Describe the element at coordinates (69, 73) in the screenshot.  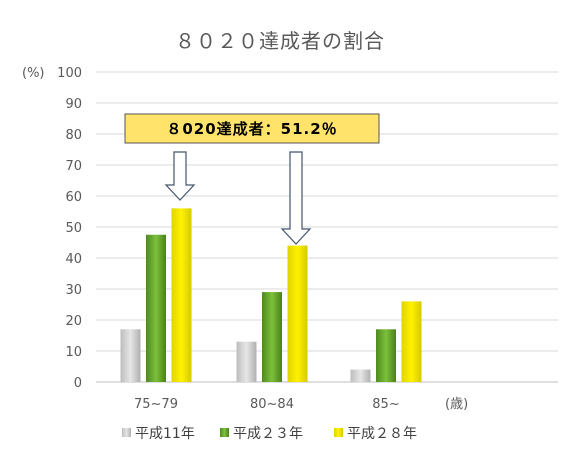
I see `y-tick-label: 100` at that location.